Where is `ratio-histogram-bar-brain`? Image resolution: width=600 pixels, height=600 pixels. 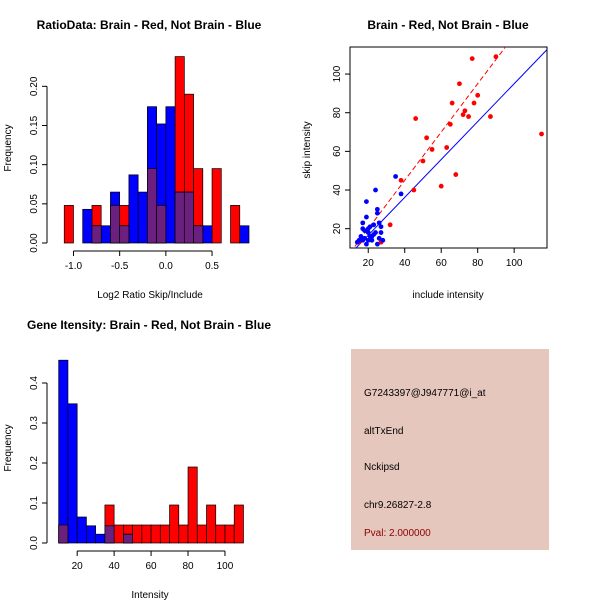 ratio-histogram-bar-brain is located at coordinates (235, 224).